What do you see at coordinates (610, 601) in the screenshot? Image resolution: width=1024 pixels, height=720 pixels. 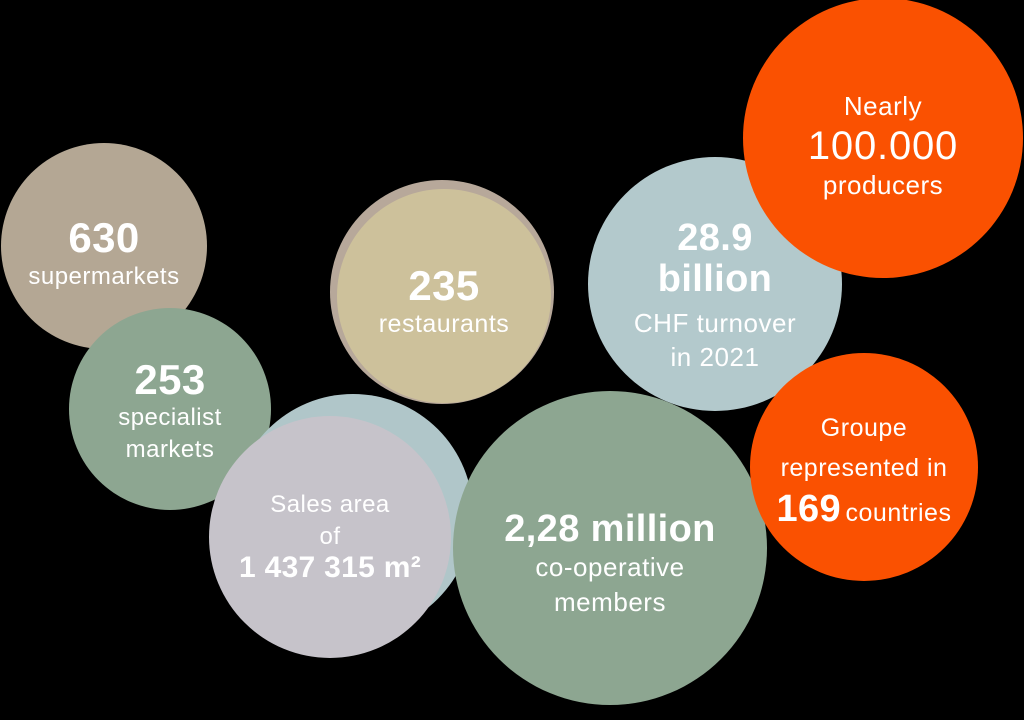 I see `members-label-line2: members` at bounding box center [610, 601].